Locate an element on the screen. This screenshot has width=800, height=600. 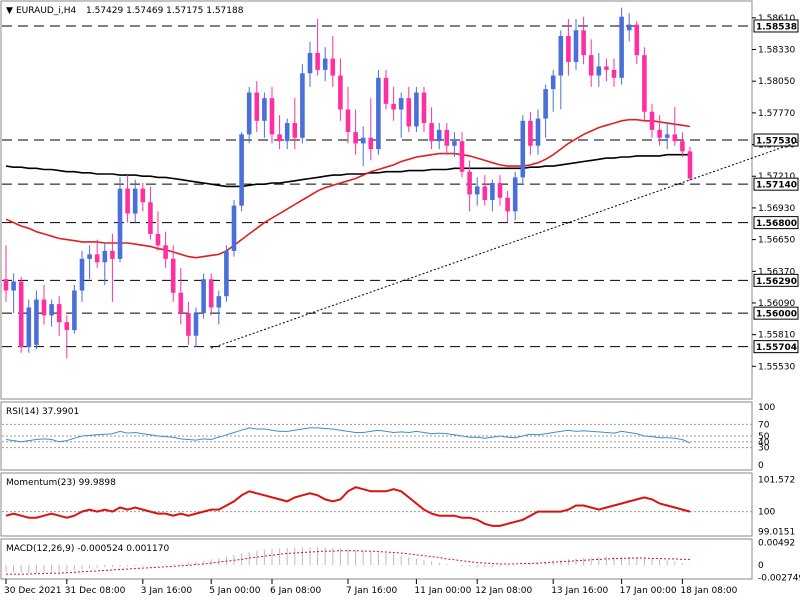
level-price-label: 1.55704 is located at coordinates (776, 348).